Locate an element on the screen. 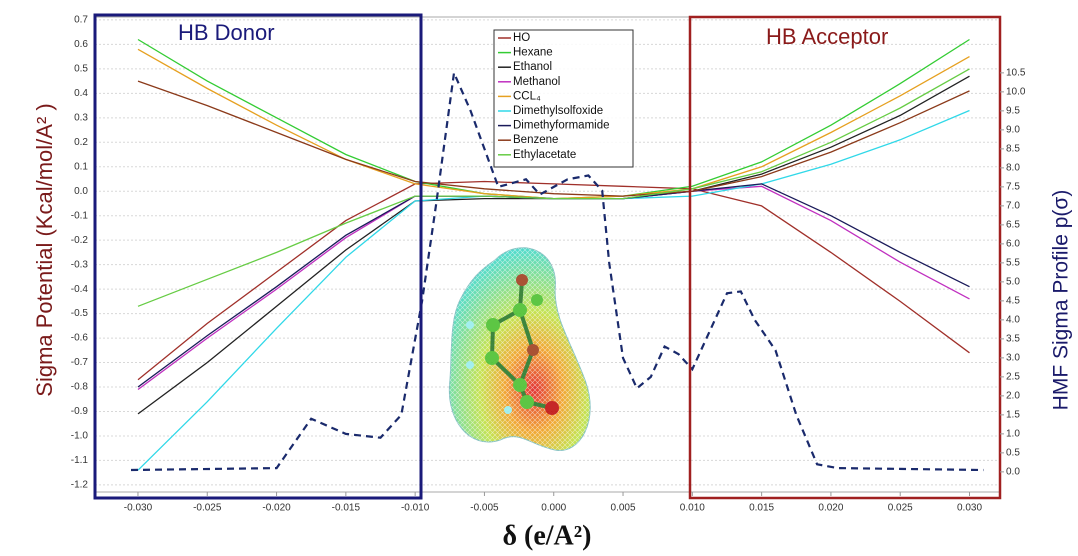 This screenshot has height=556, width=1078. legend-label: HO is located at coordinates (521, 38).